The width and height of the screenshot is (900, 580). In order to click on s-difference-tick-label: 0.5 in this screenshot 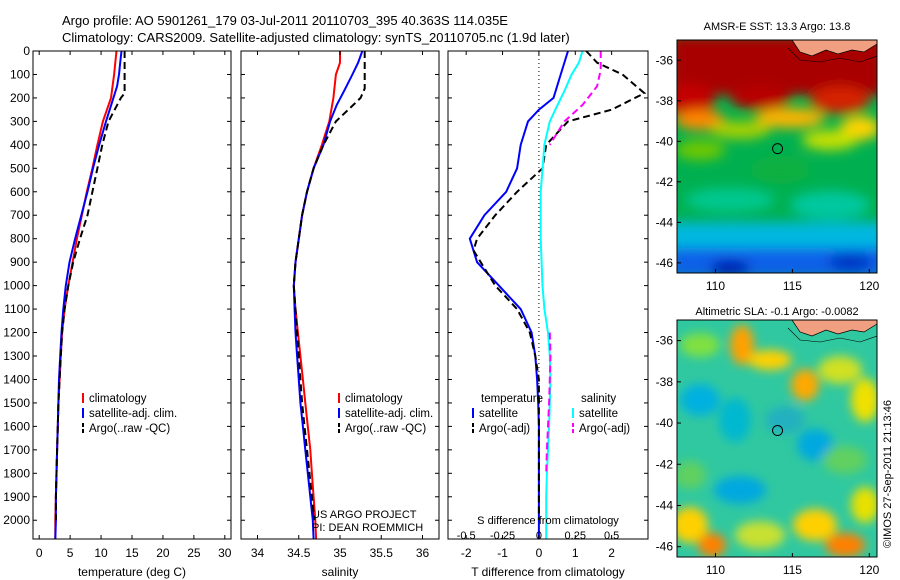, I will do `click(611, 536)`.